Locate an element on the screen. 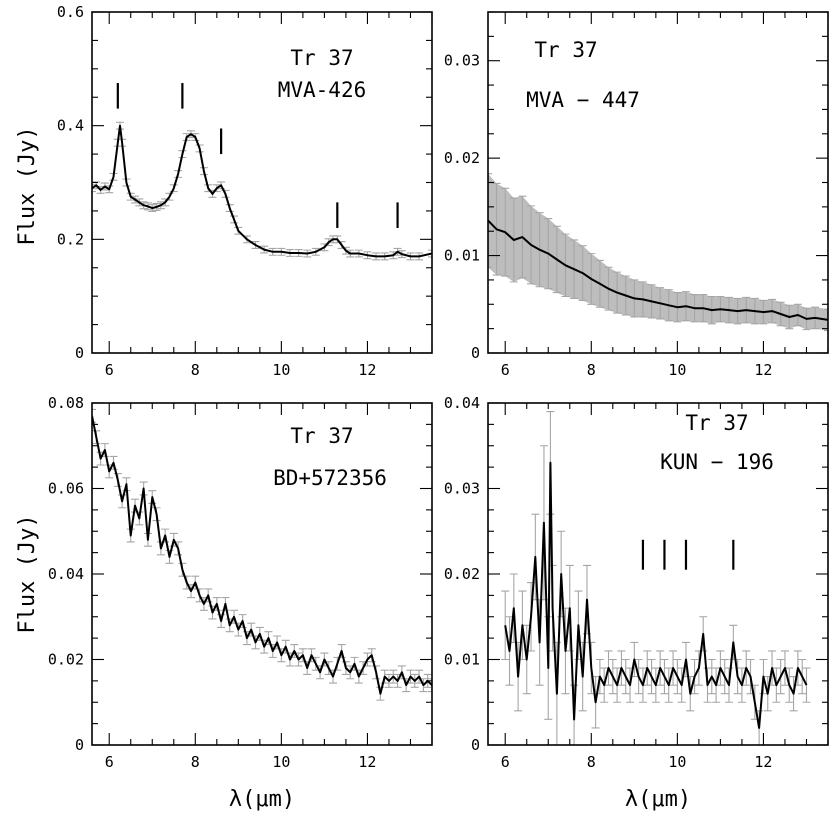  y-tick-label: 0.4 is located at coordinates (70, 126).